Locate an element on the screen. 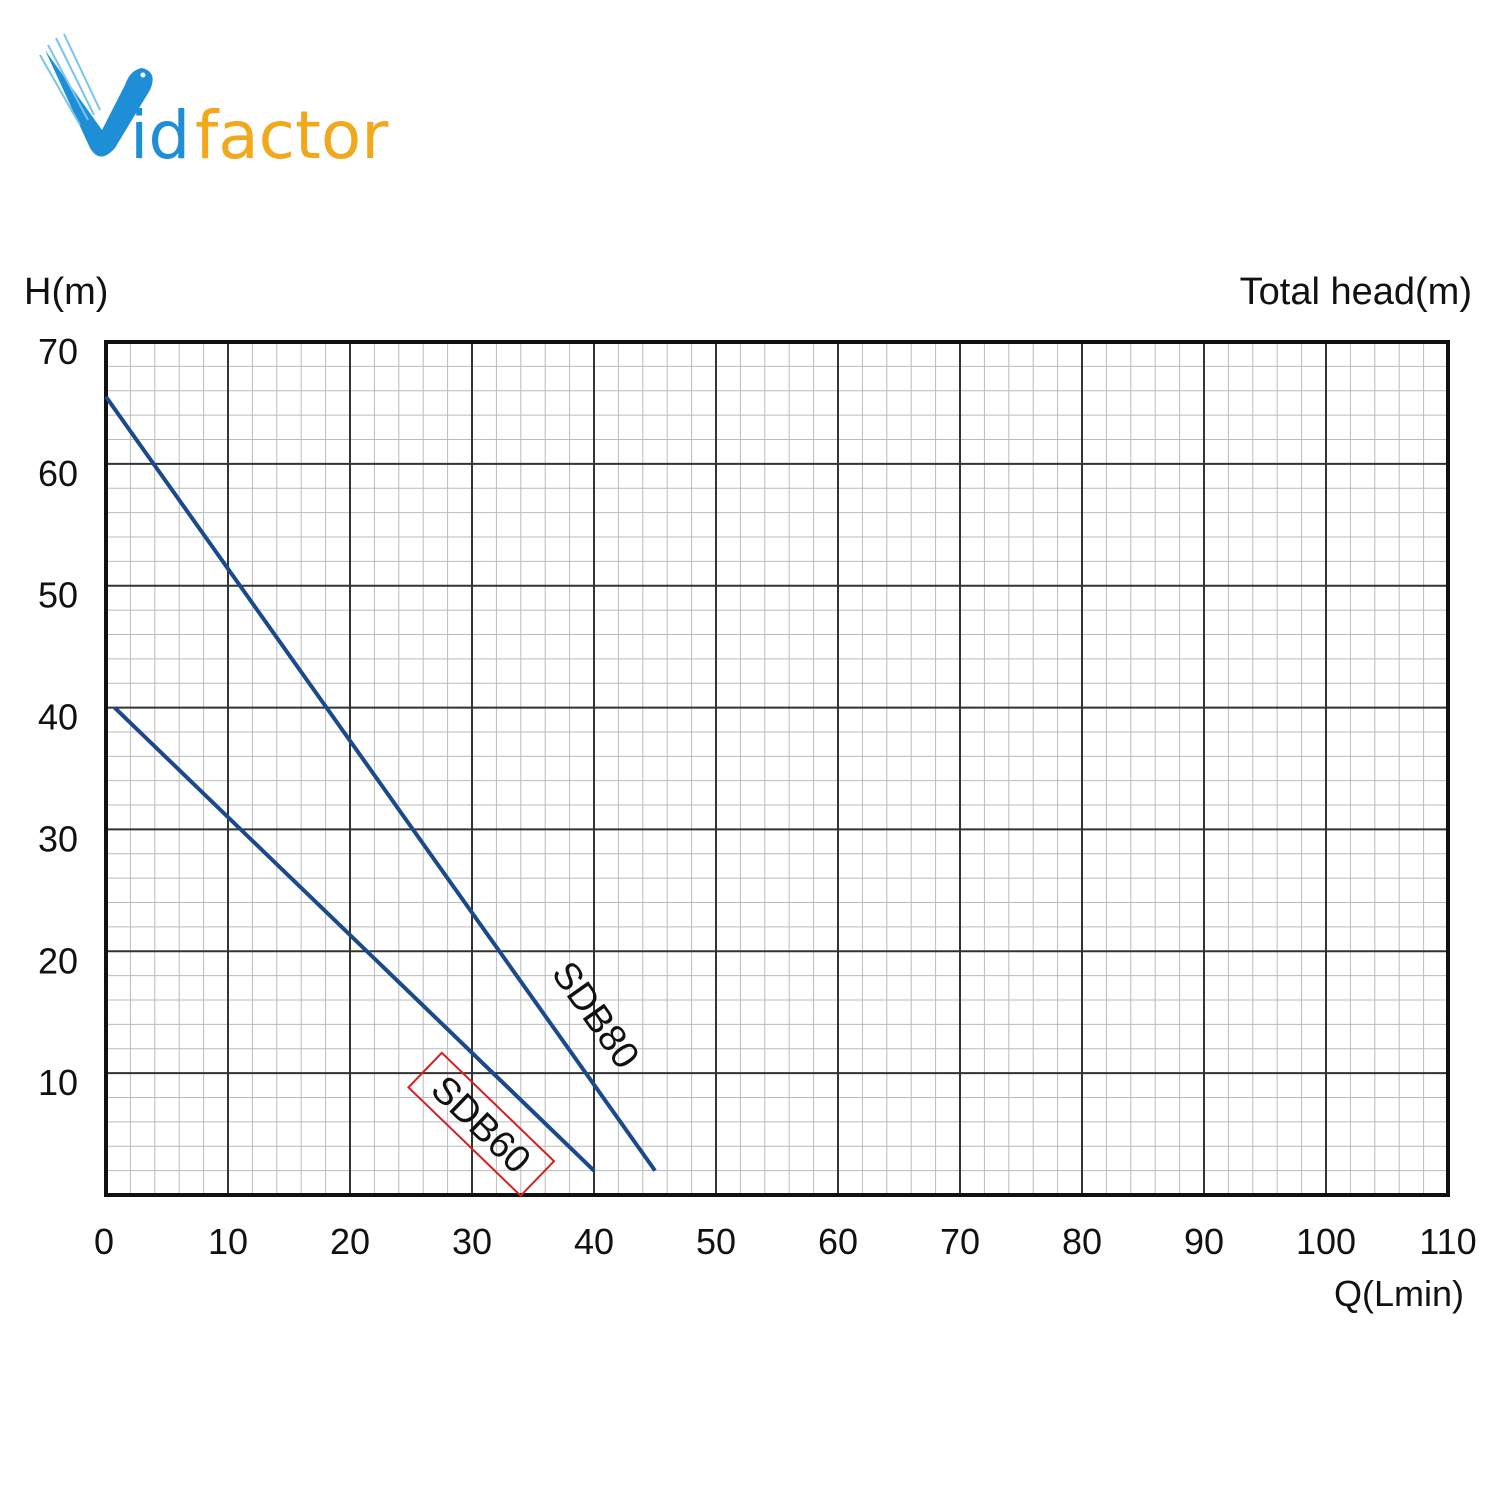 The image size is (1500, 1500). x-tick-label: 90 is located at coordinates (1204, 1241).